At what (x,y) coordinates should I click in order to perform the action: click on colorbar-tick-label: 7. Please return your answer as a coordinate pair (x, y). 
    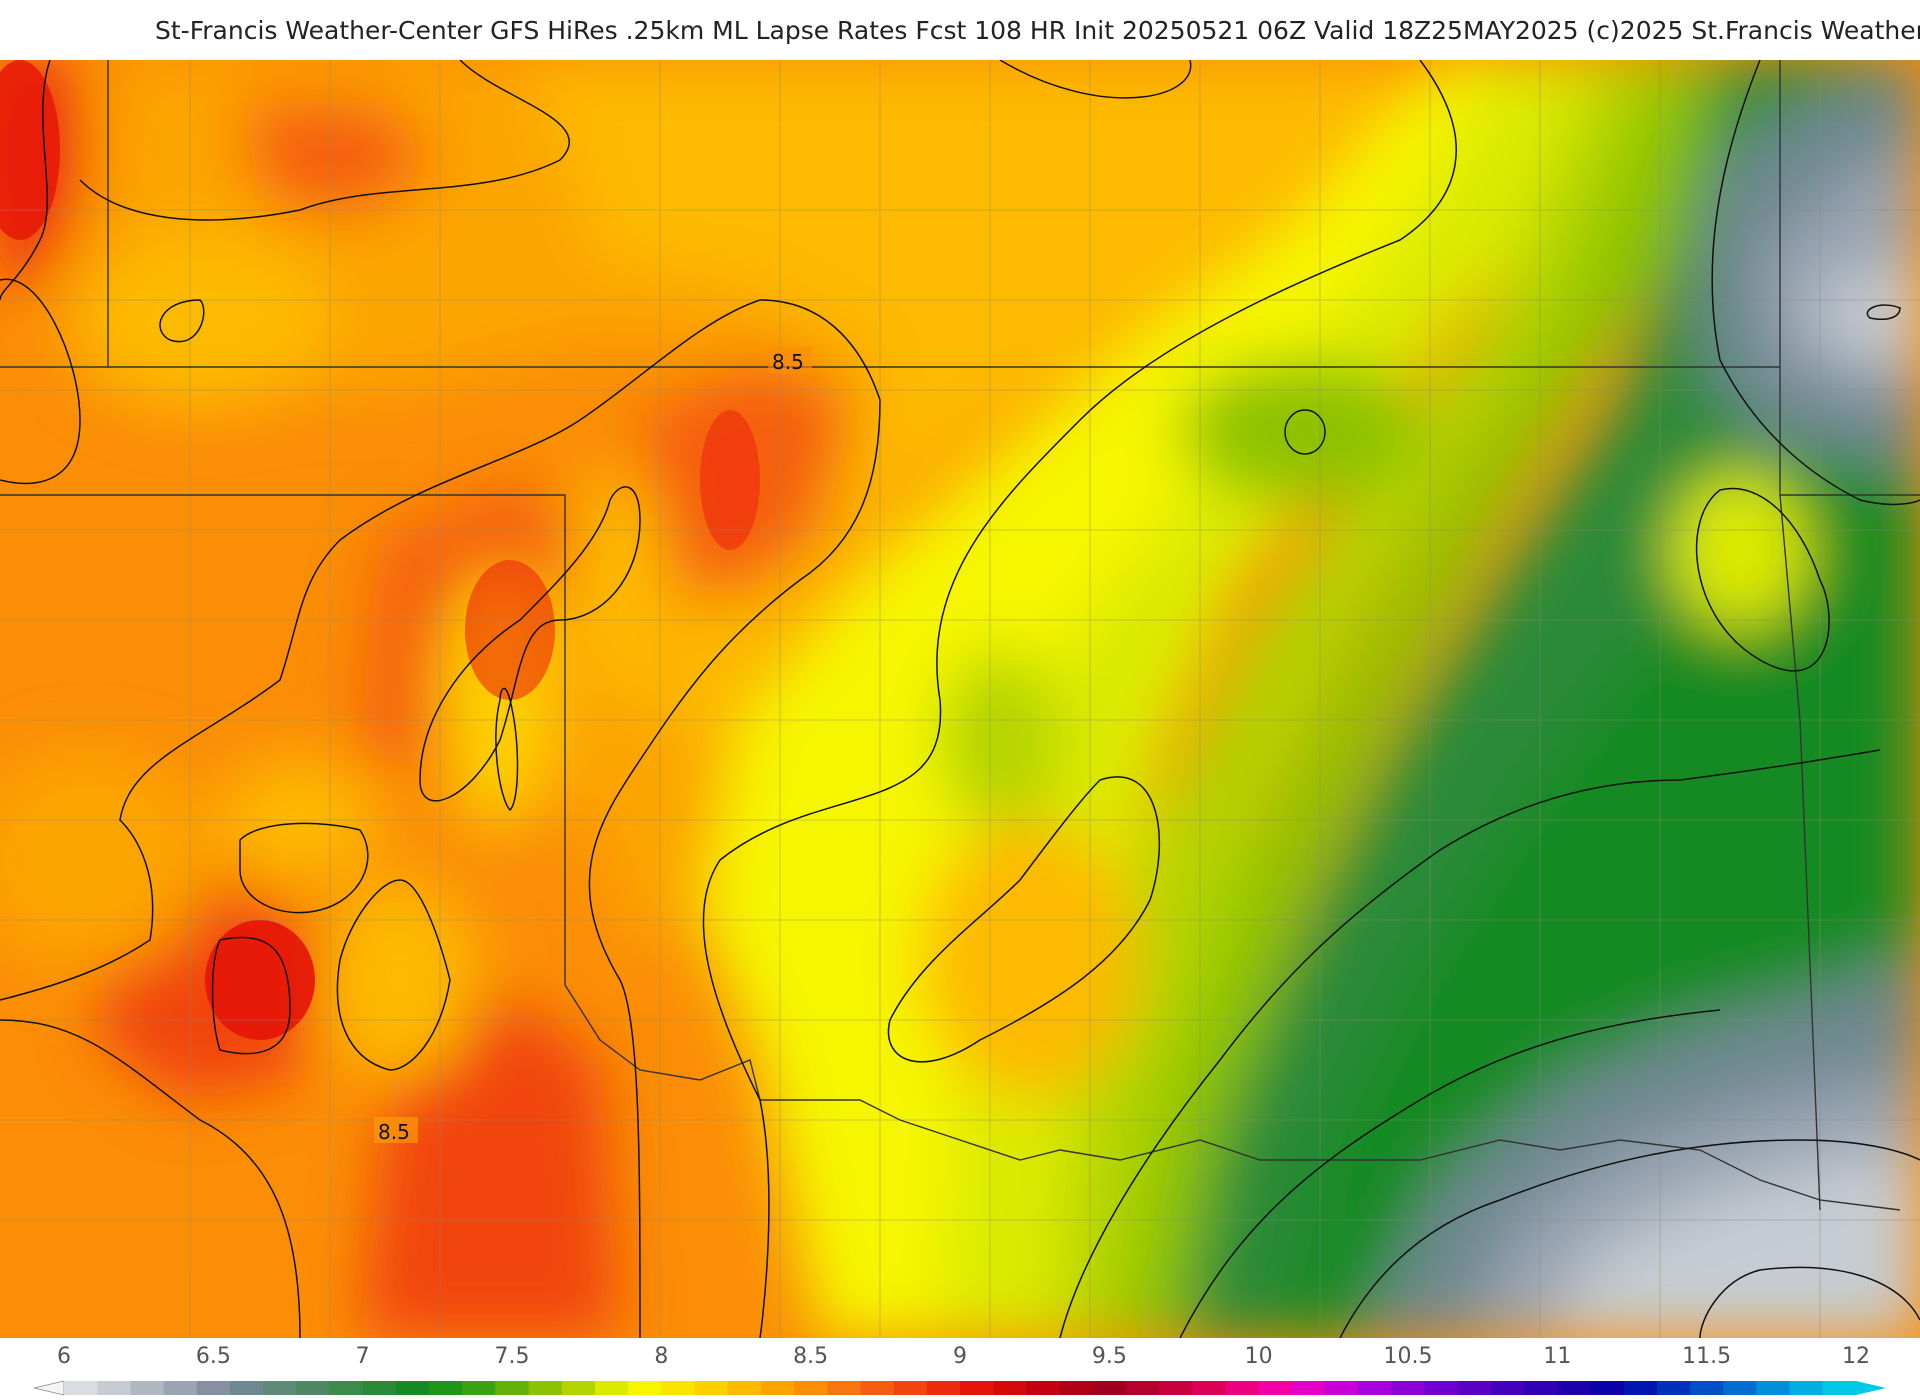
    Looking at the image, I should click on (362, 1356).